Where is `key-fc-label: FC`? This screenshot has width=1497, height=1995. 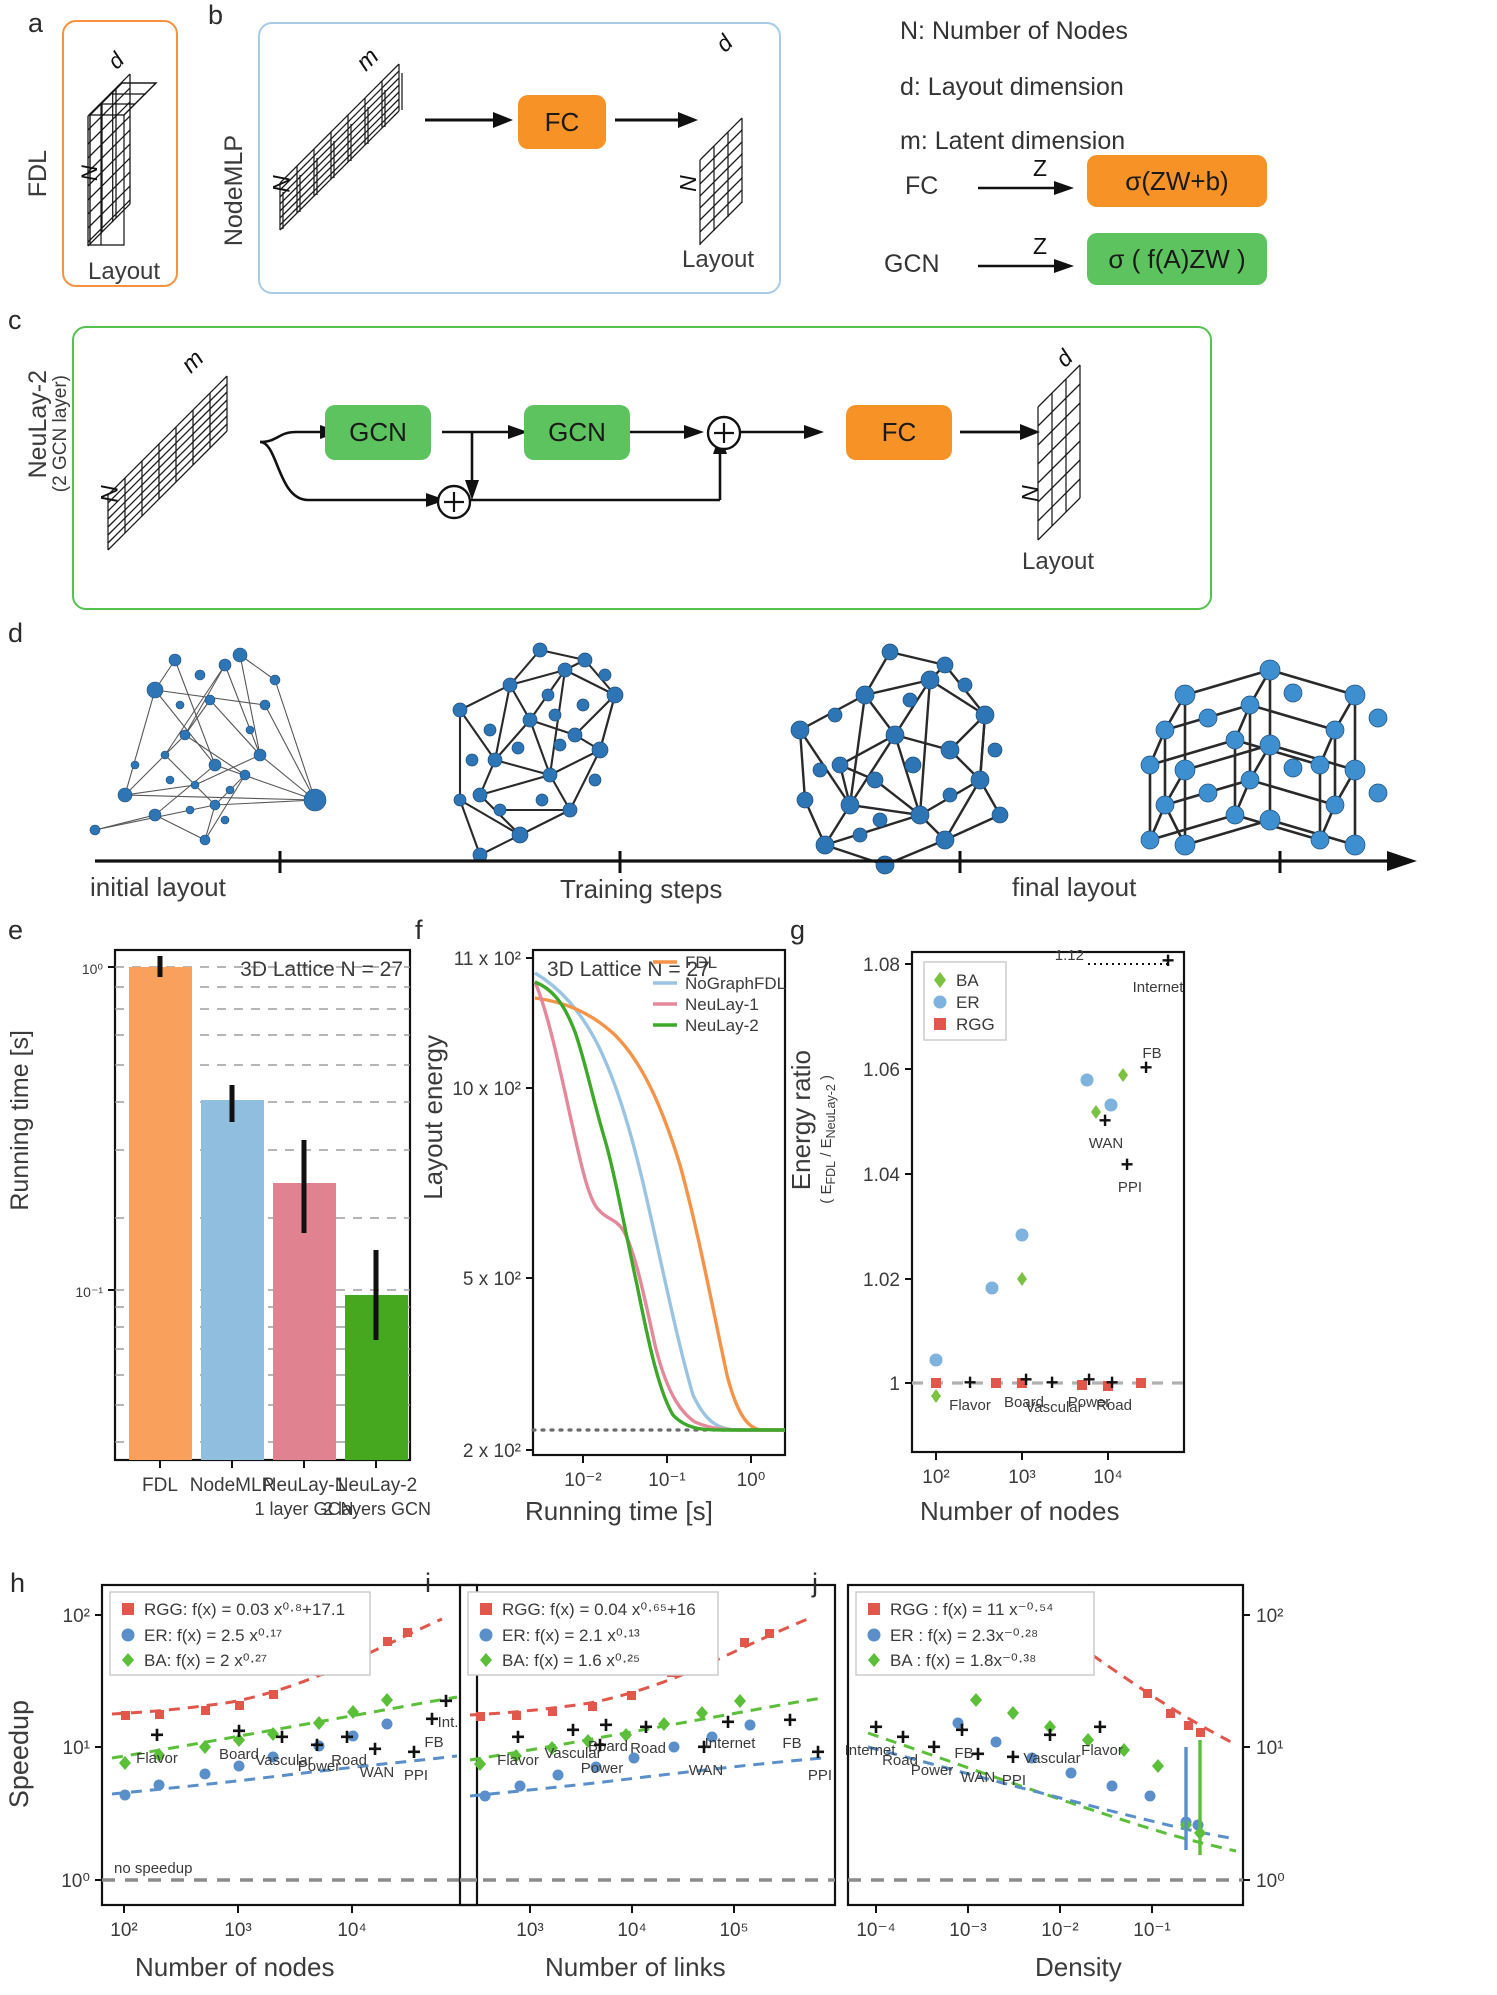 key-fc-label: FC is located at coordinates (922, 186).